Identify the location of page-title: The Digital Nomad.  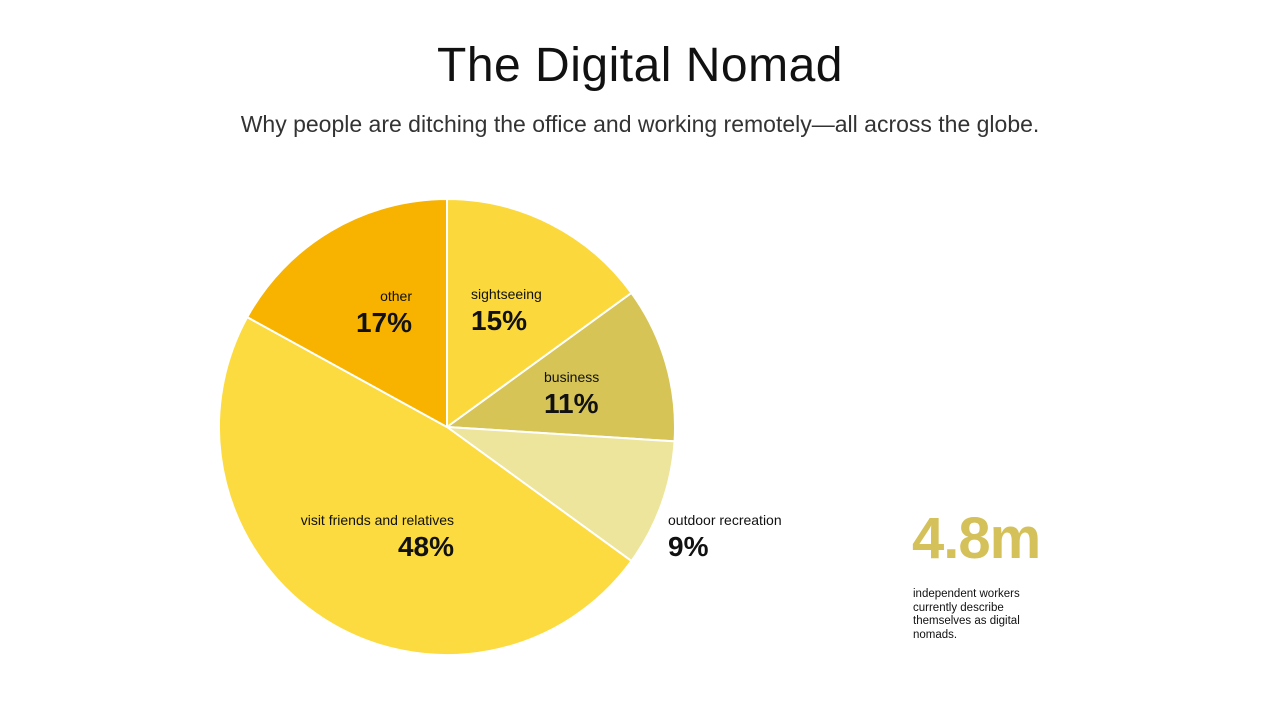
(640, 65).